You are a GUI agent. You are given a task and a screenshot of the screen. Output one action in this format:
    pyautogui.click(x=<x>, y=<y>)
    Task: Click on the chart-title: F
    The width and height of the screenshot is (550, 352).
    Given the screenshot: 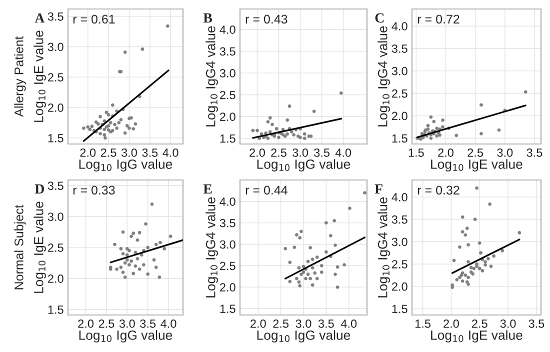 What is the action you would take?
    pyautogui.click(x=378, y=189)
    